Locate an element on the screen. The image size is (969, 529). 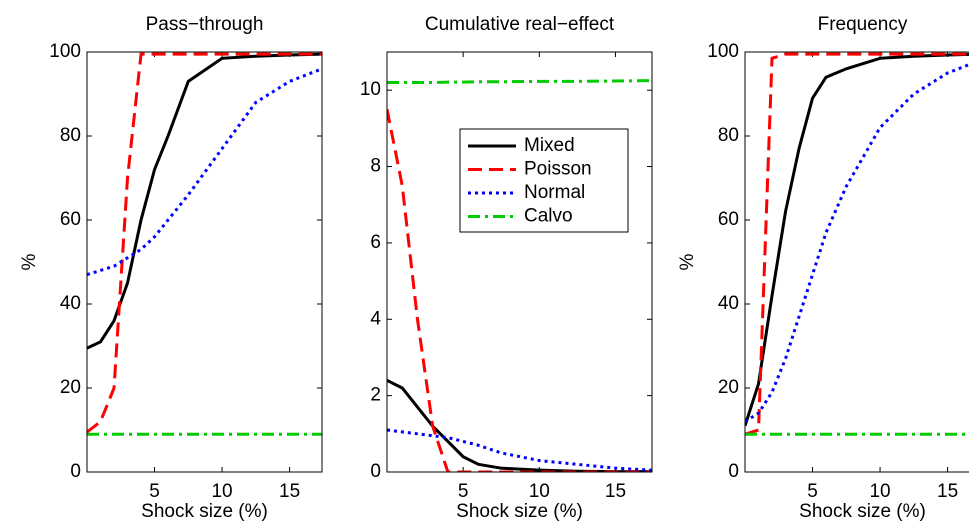
y-tick-label: 6 is located at coordinates (375, 242).